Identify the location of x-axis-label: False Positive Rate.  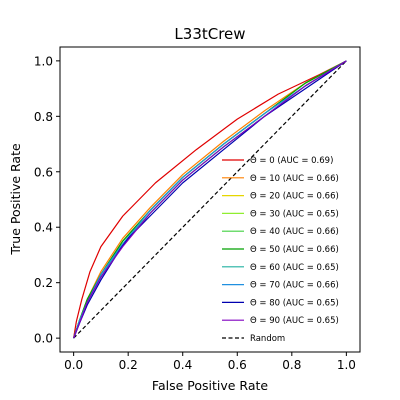
(210, 385).